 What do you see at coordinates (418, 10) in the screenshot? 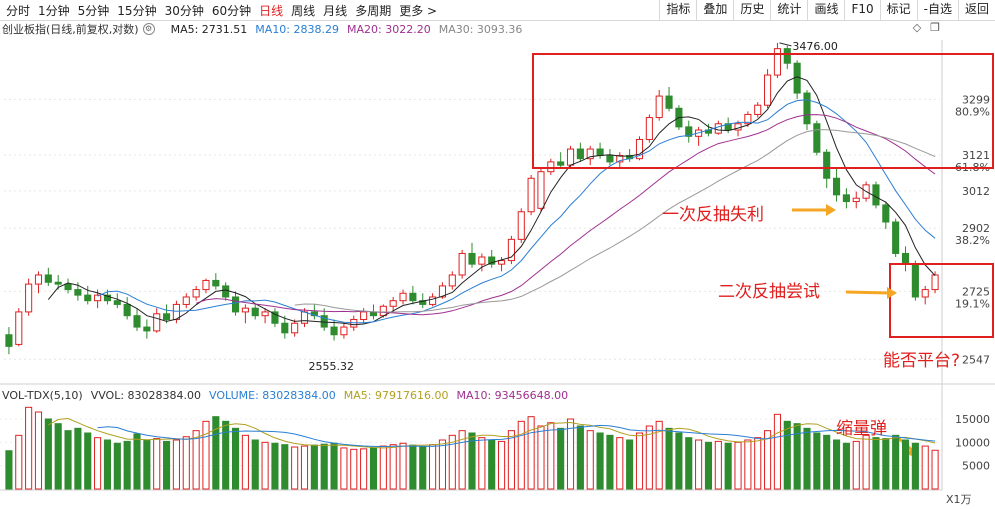
I see `tab-timeframe-10: 更多 >` at bounding box center [418, 10].